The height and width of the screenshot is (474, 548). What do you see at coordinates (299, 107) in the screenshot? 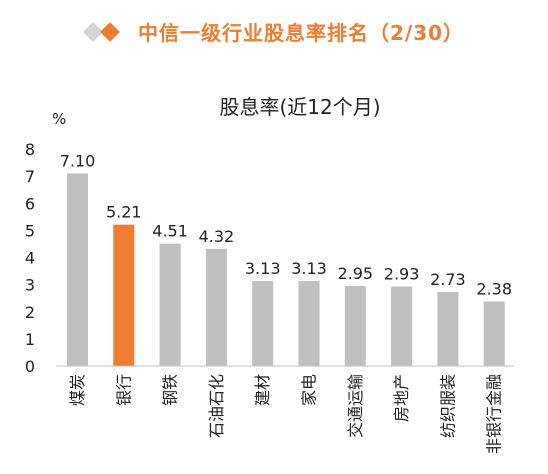
I see `chart-title: 股息率(近12个月)` at bounding box center [299, 107].